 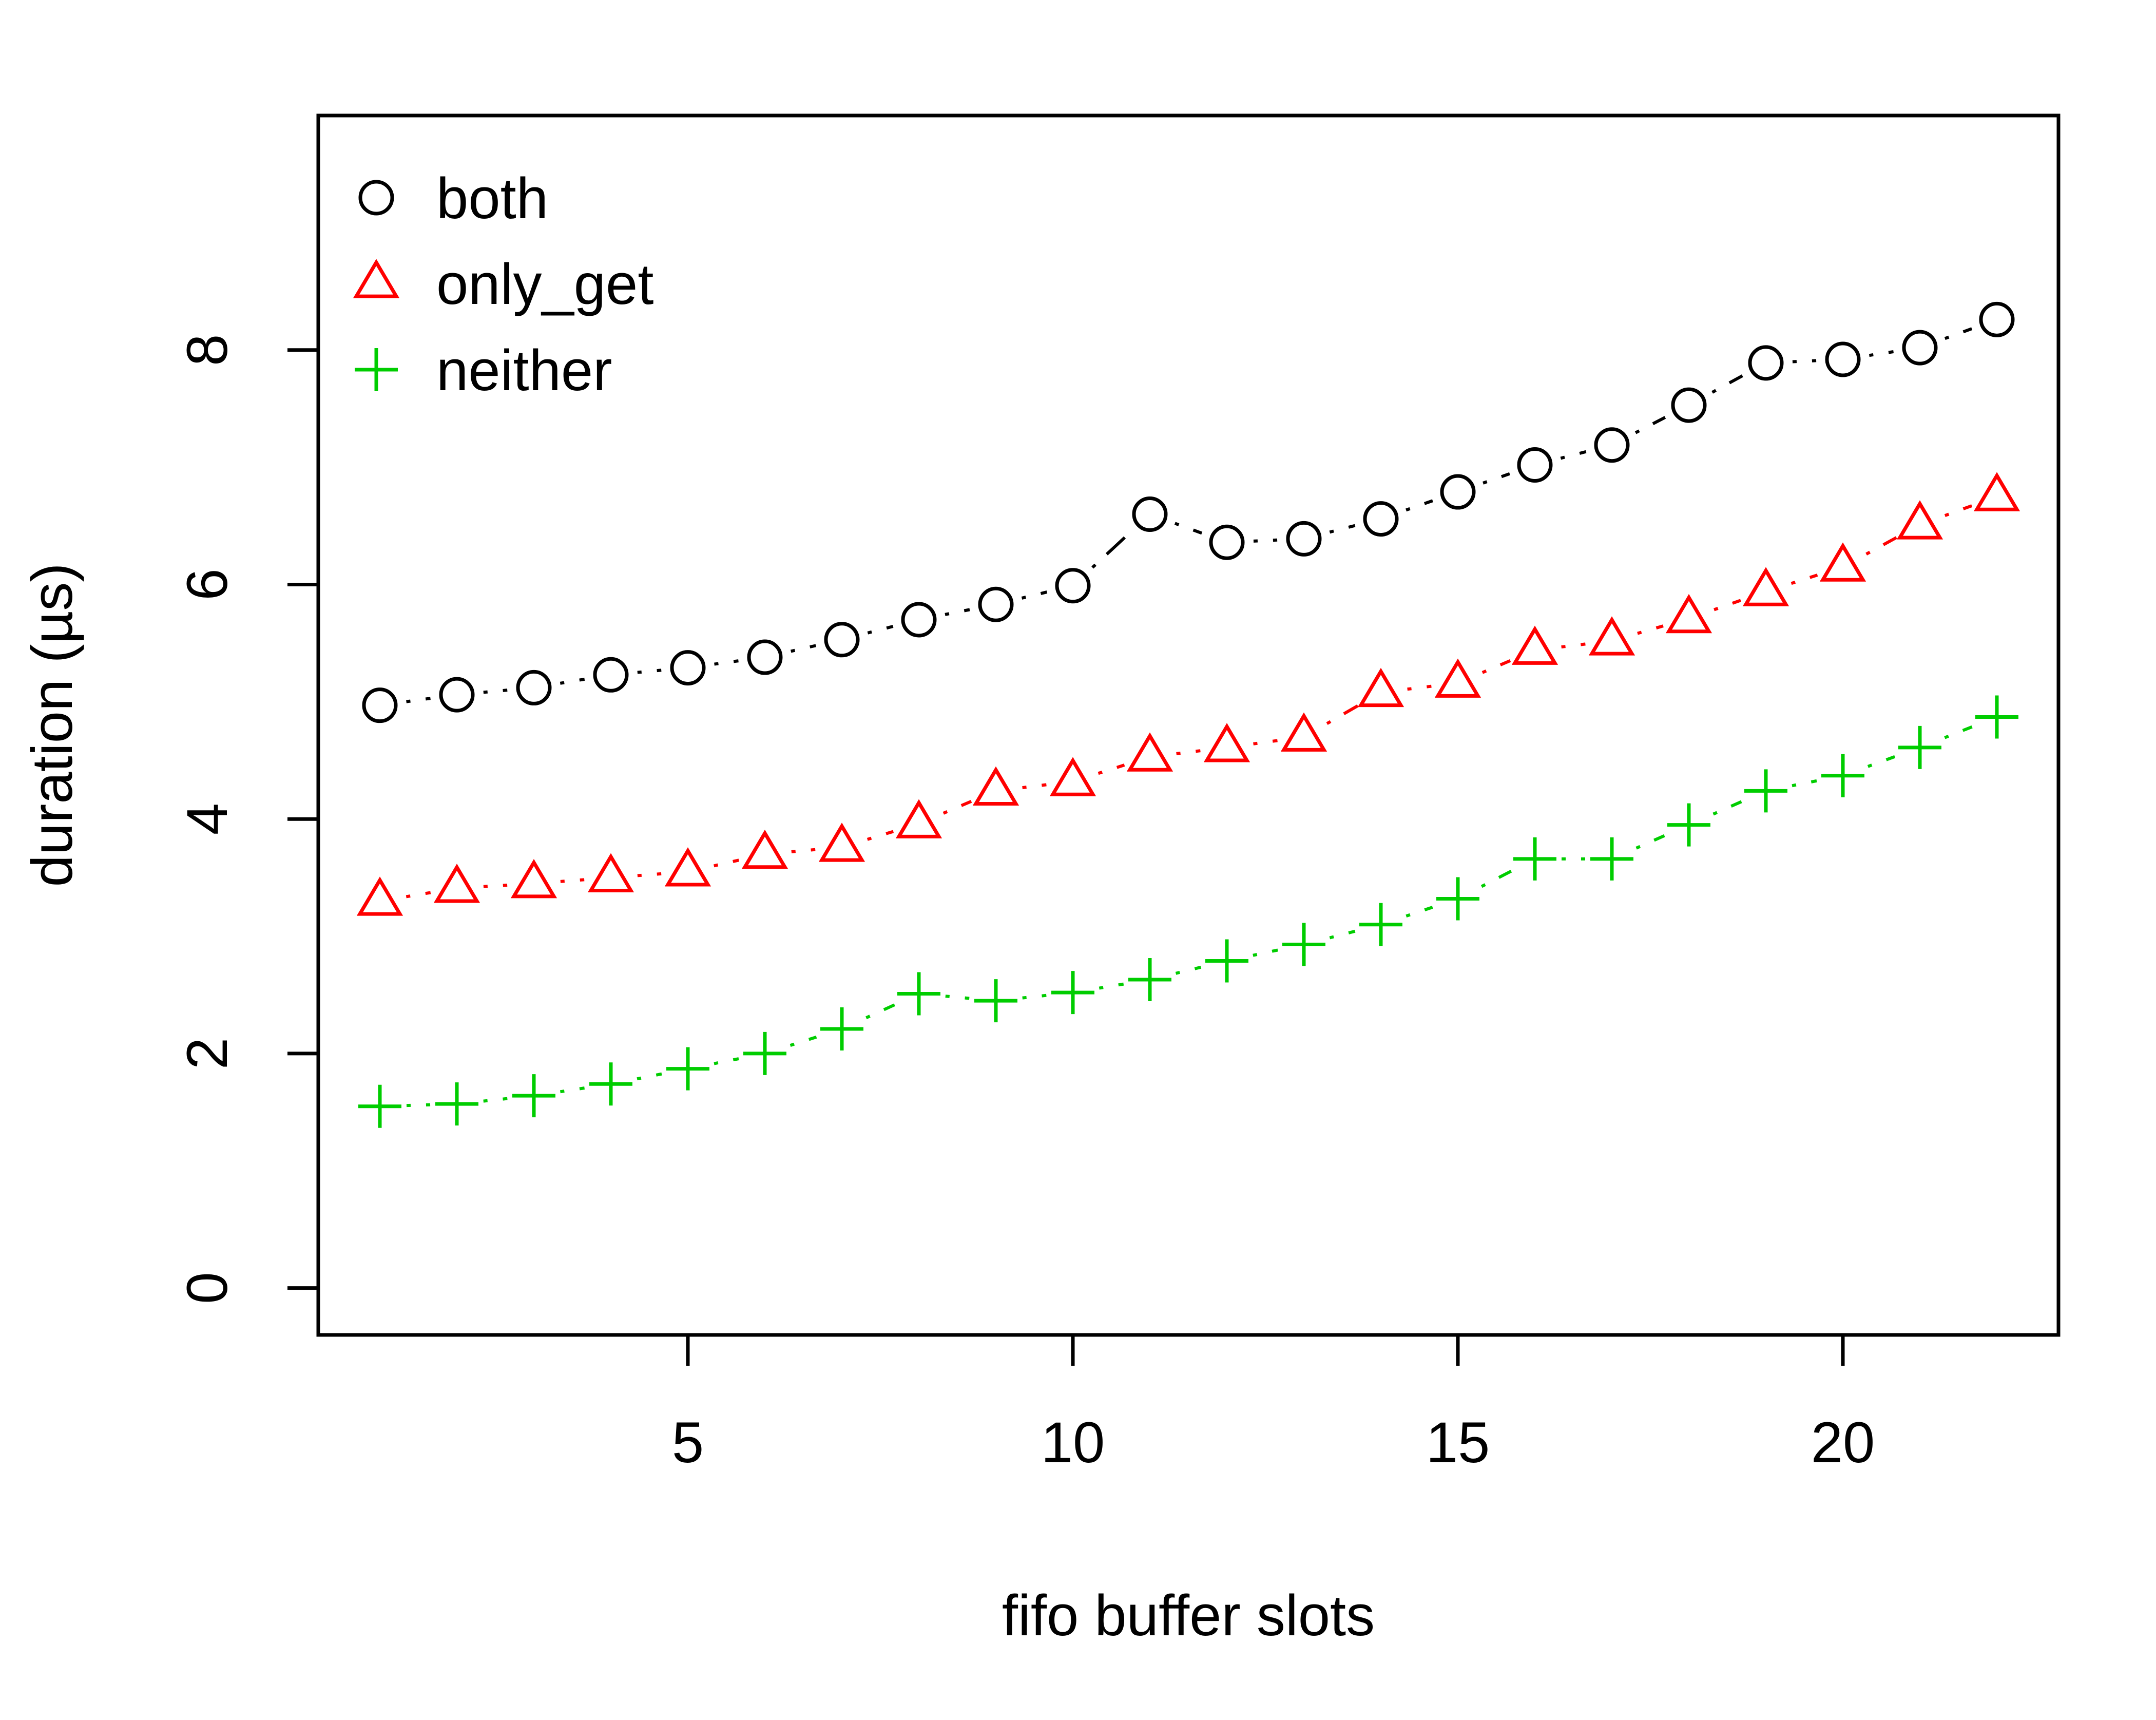 I want to click on y-tick-label: 8, so click(x=207, y=350).